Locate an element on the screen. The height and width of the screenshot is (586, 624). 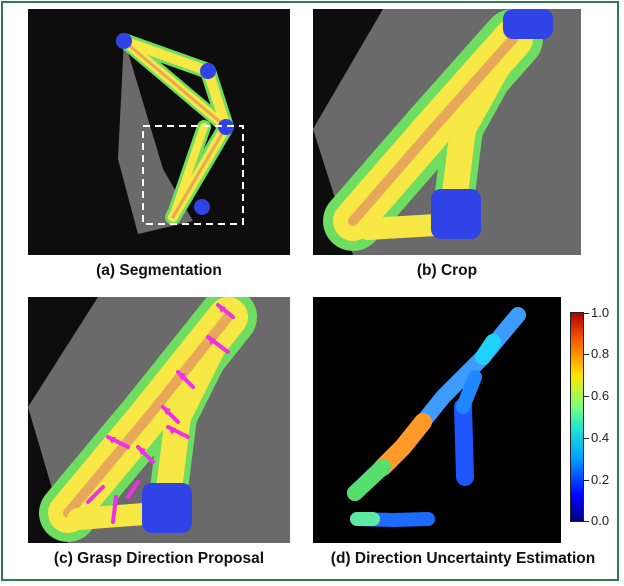
crop-box is located at coordinates (193, 175).